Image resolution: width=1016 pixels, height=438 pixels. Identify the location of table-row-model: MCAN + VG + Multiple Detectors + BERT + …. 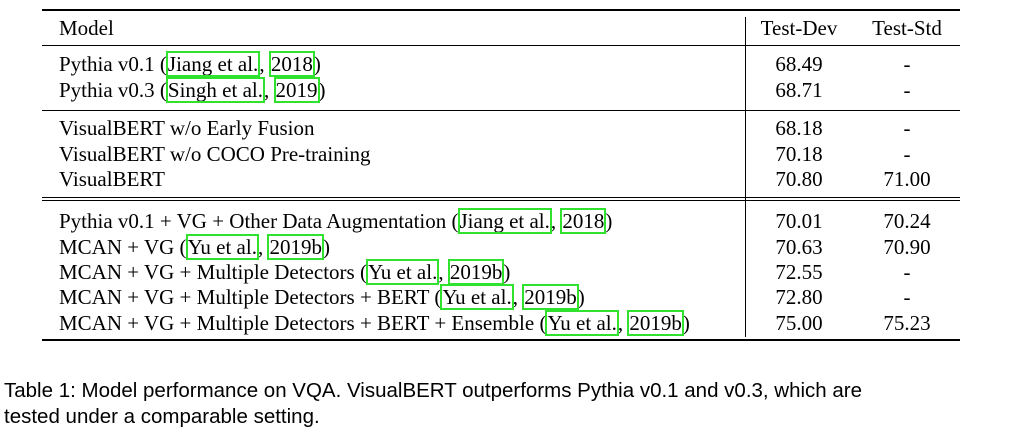
(374, 323).